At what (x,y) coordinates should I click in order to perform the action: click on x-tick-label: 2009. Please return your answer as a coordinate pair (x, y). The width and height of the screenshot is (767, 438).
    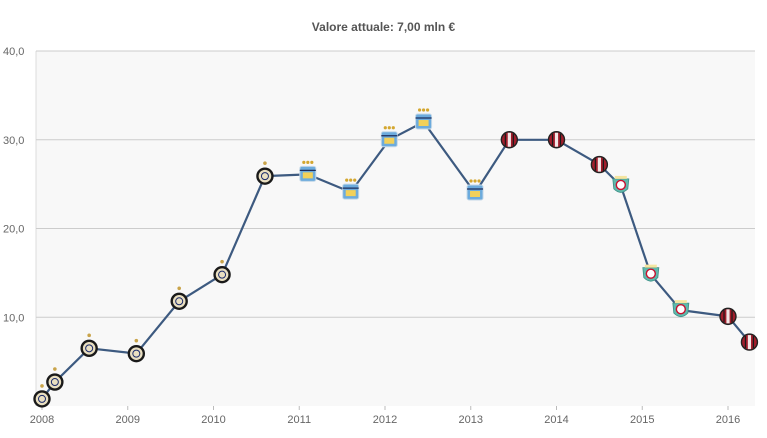
    Looking at the image, I should click on (128, 420).